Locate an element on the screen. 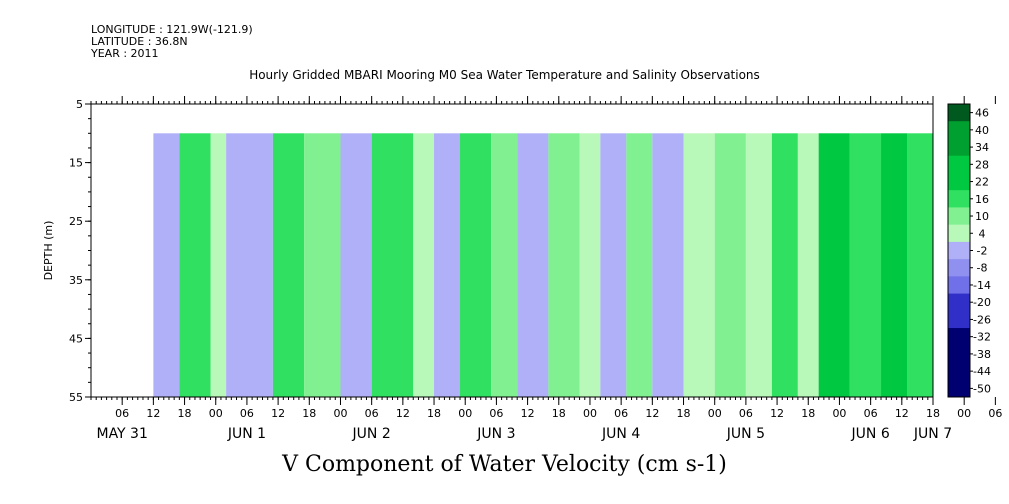  year-label: YEAR : 2011 is located at coordinates (125, 53).